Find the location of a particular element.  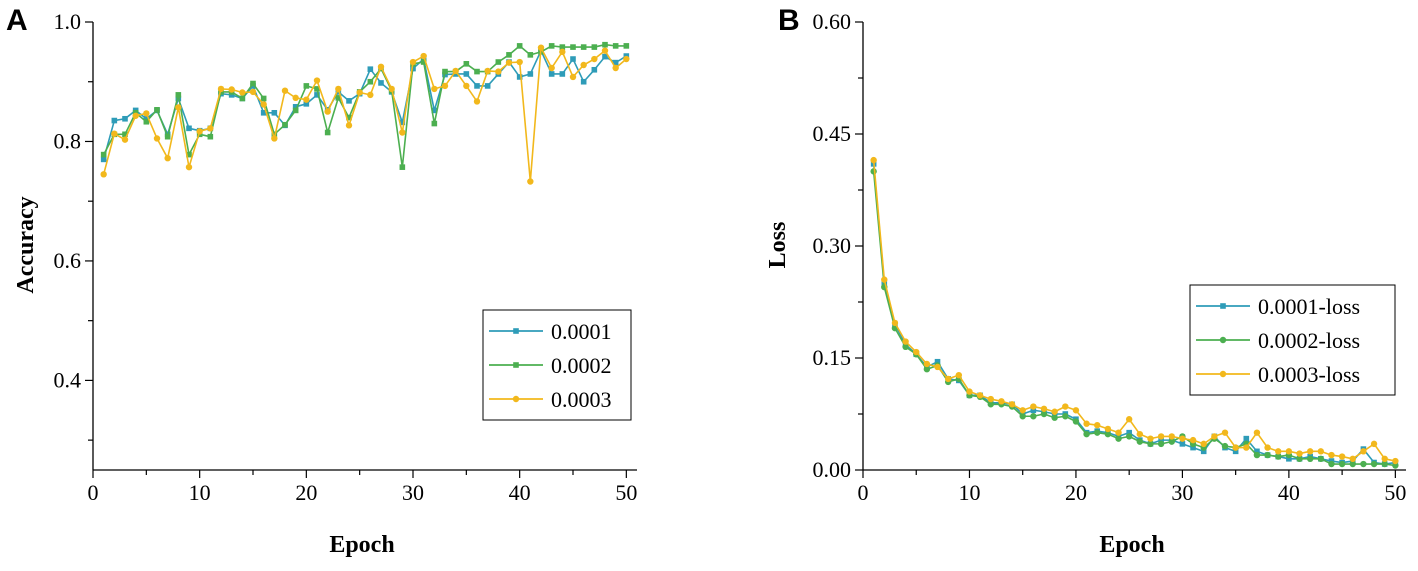

panel-b-legend-swatch-marker is located at coordinates (1223, 374).